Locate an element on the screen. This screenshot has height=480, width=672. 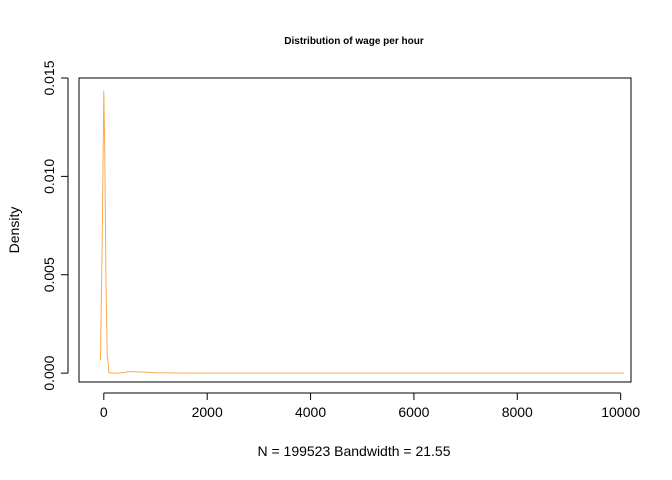
x-tick-label: 4000 is located at coordinates (310, 412).